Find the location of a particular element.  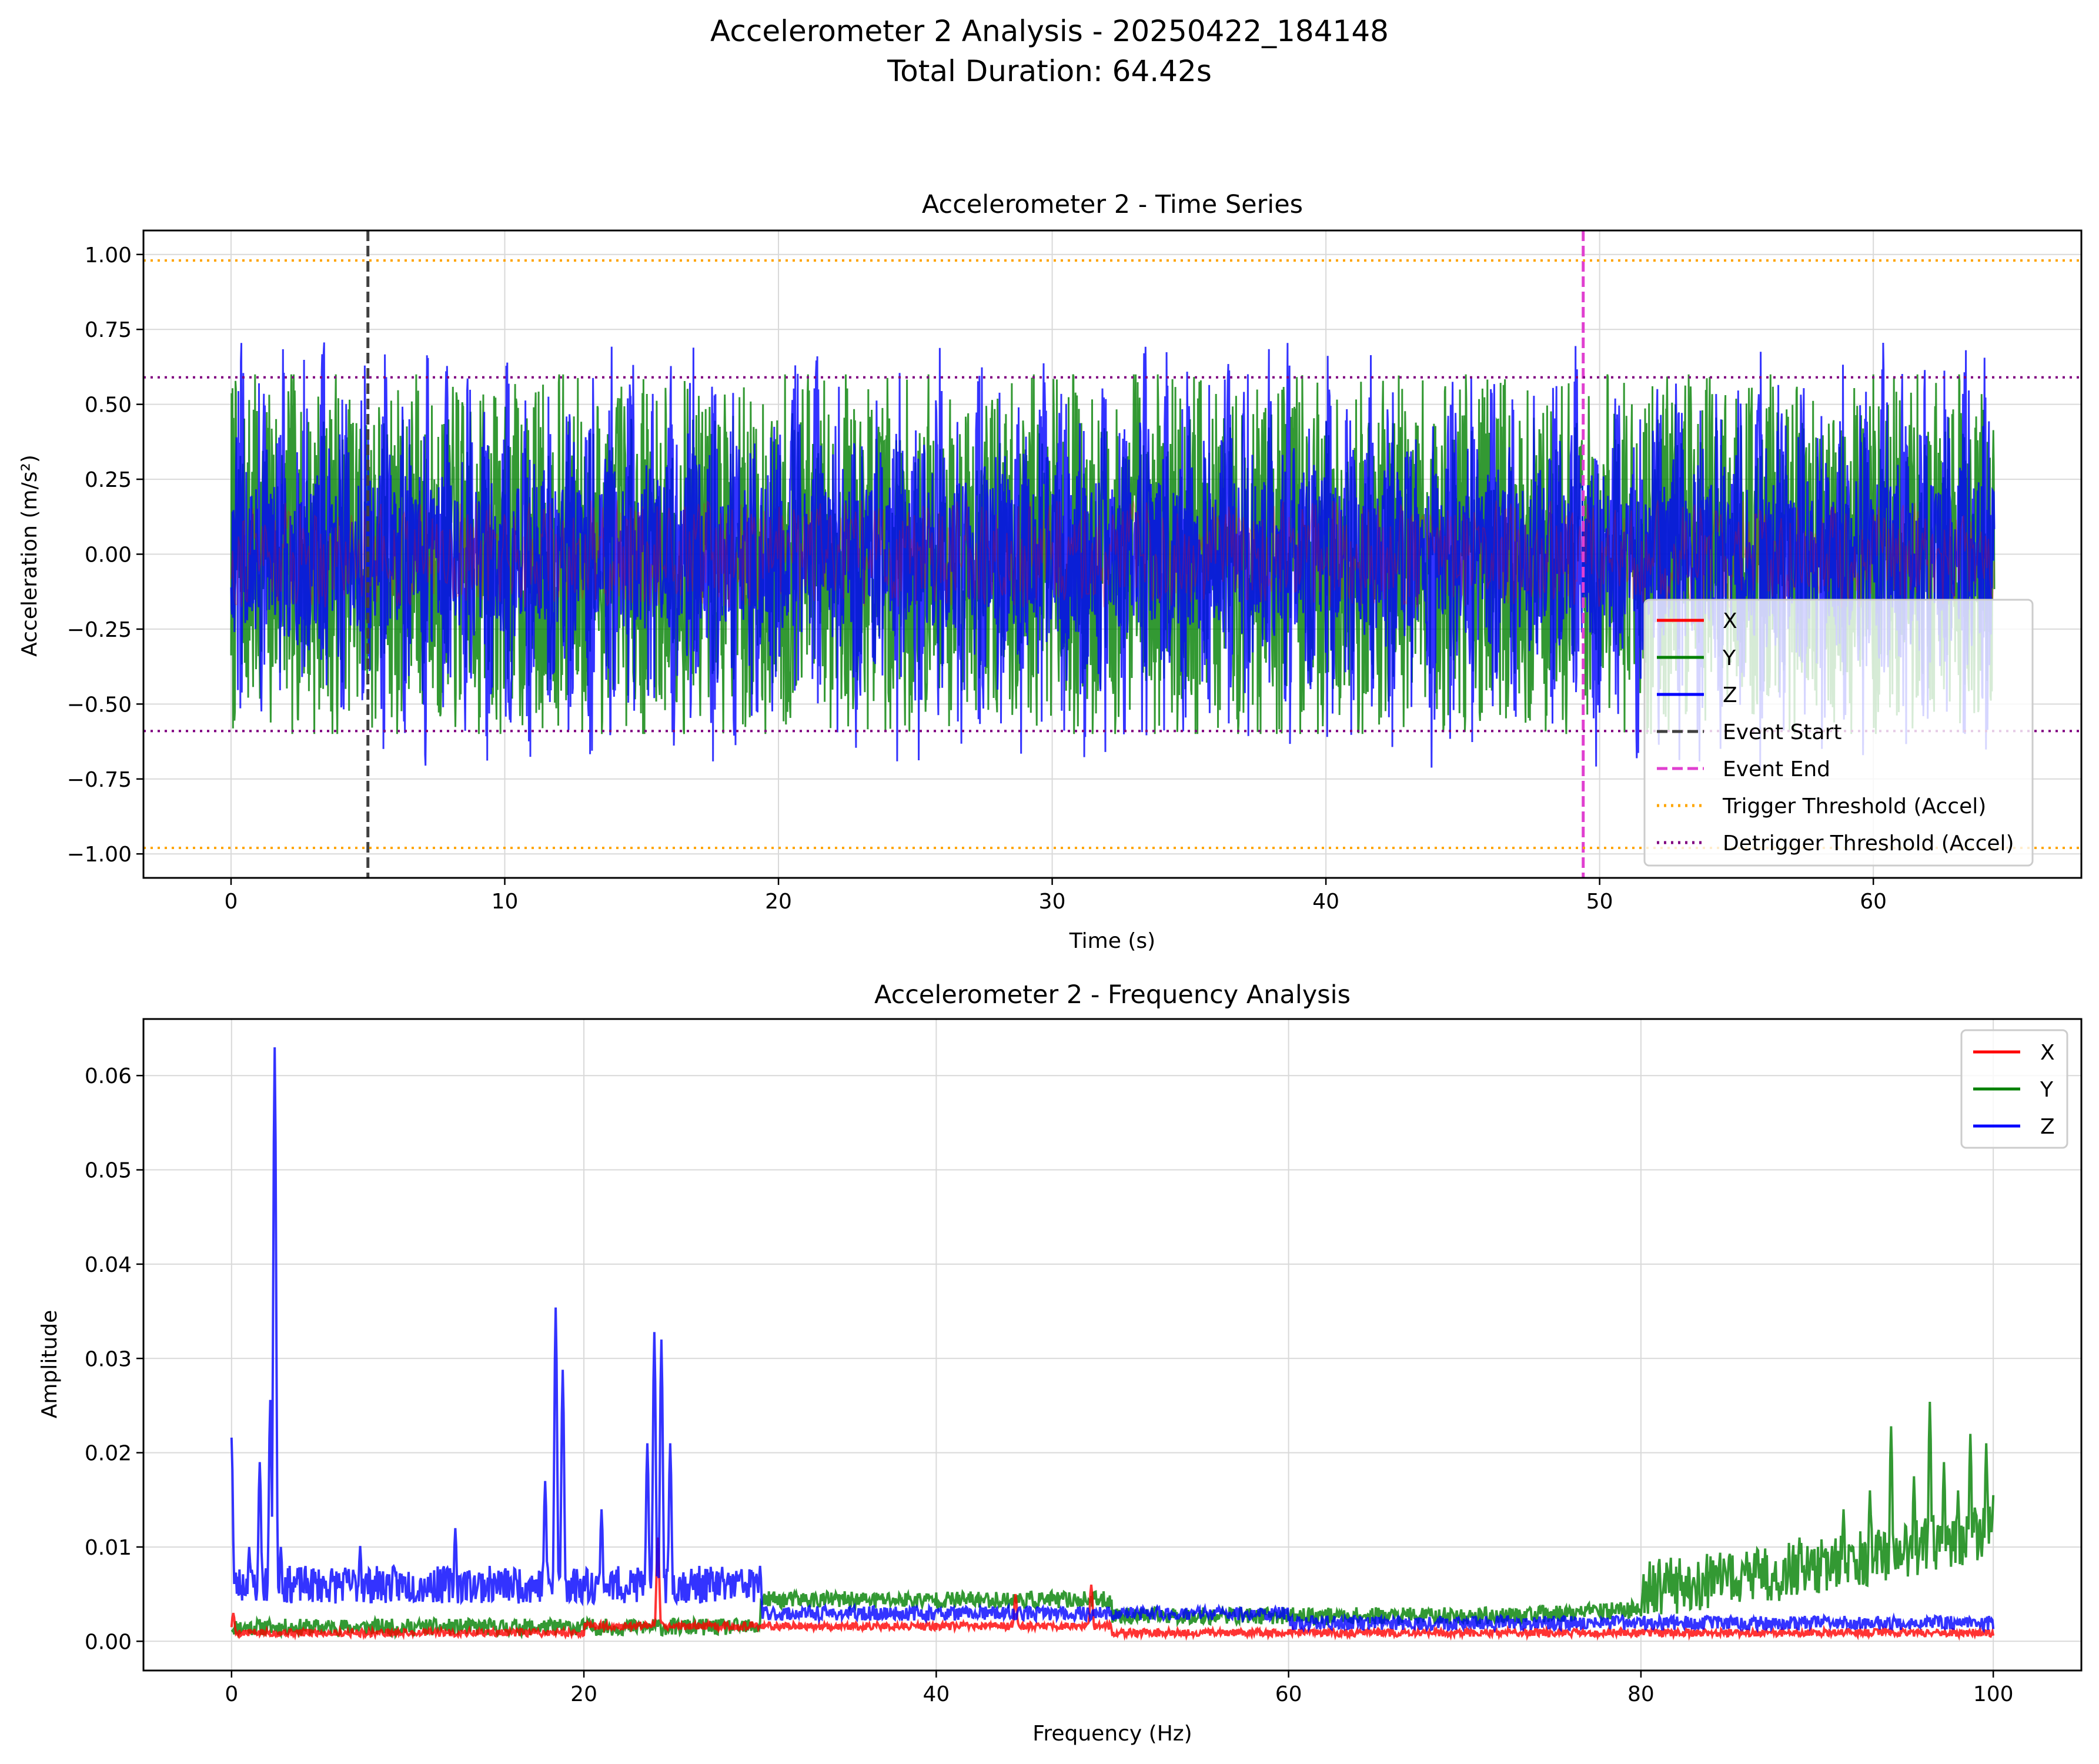

legend-z-label: Z is located at coordinates (1730, 695).